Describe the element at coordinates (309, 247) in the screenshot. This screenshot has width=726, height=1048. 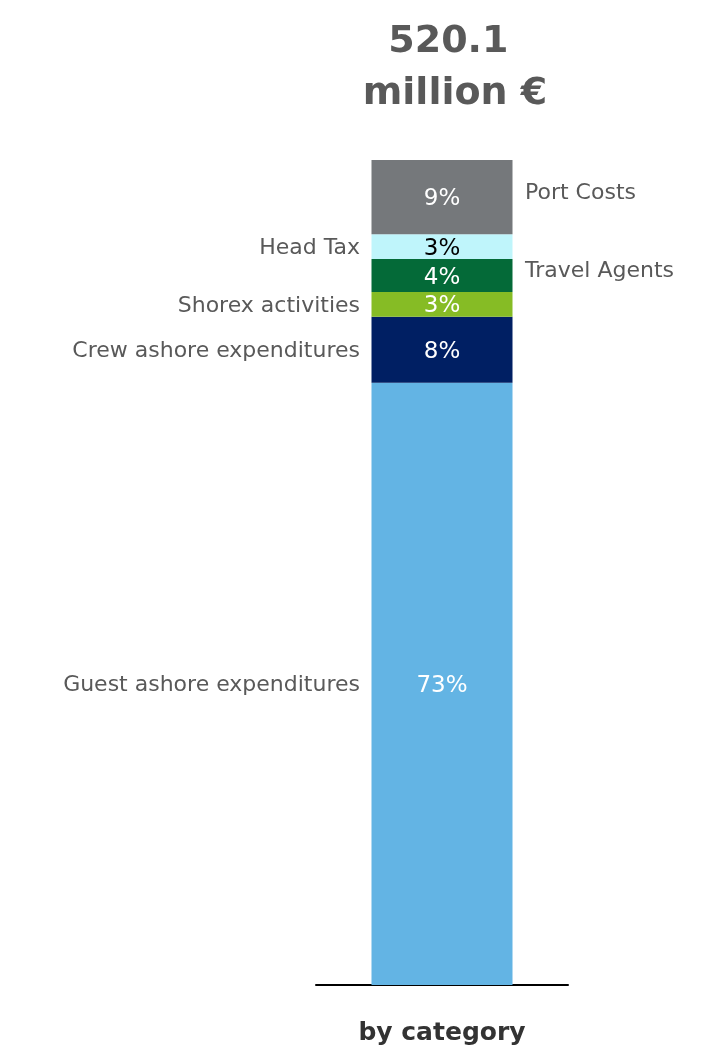
I see `series-label: Head Tax` at that location.